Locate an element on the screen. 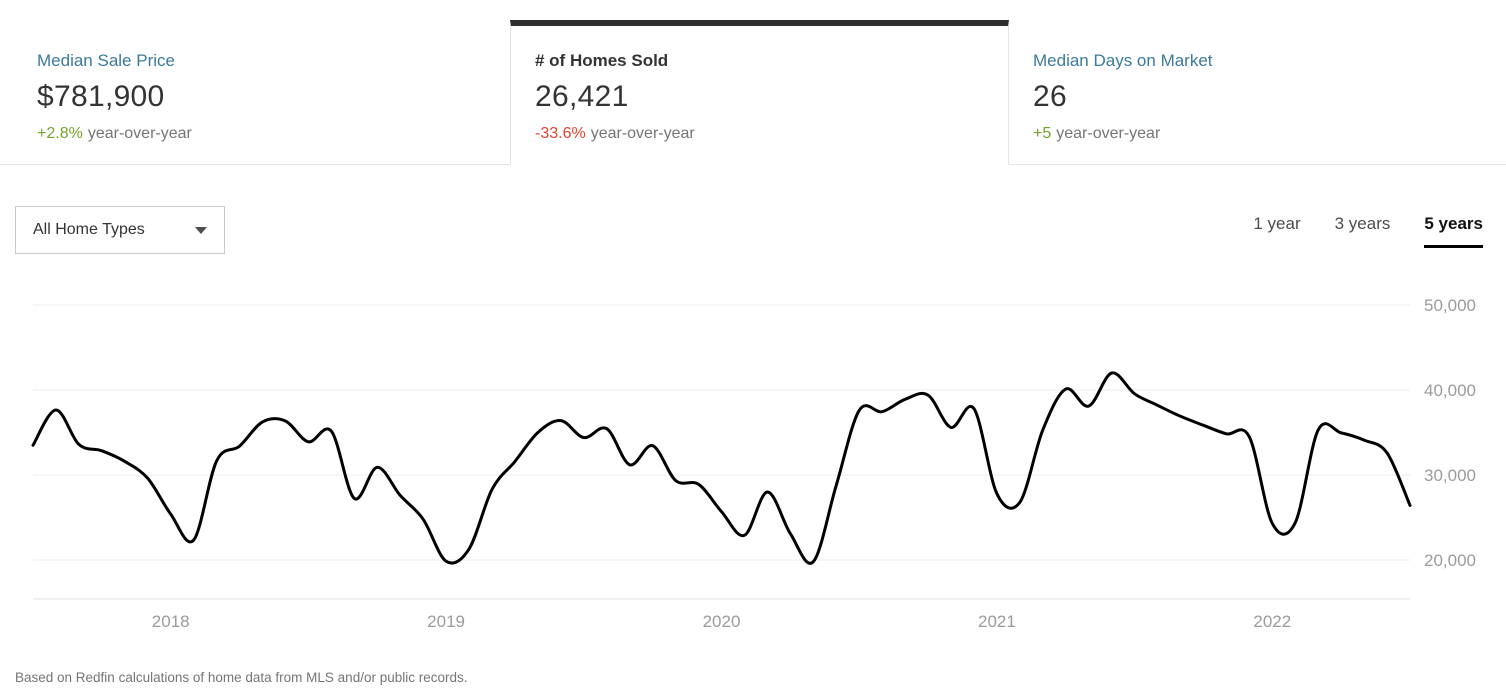  chart-controls: All Home Types 1 year 3 years 5 years is located at coordinates (749, 230).